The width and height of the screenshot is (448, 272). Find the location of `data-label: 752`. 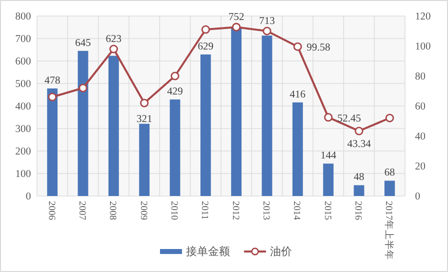

data-label: 752 is located at coordinates (236, 18).